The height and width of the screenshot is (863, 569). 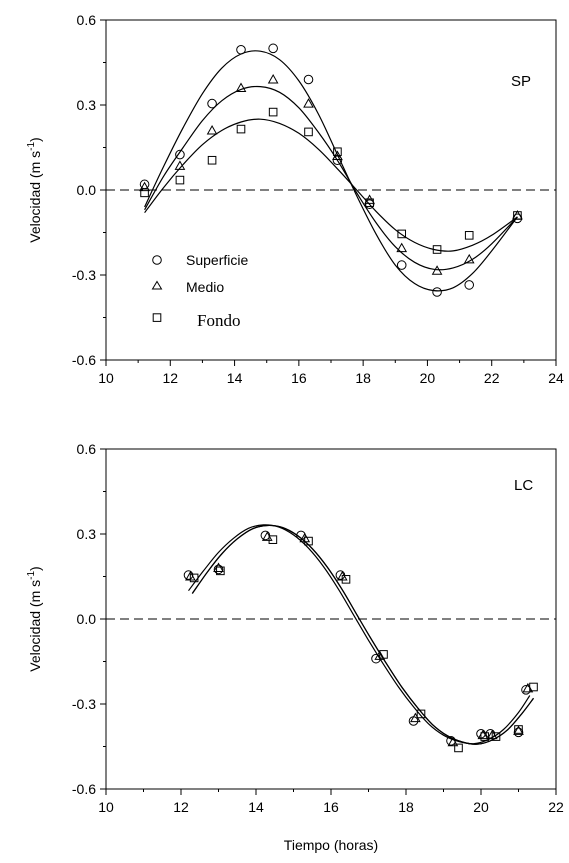 I want to click on fit-curve-fondo, so click(x=331, y=185).